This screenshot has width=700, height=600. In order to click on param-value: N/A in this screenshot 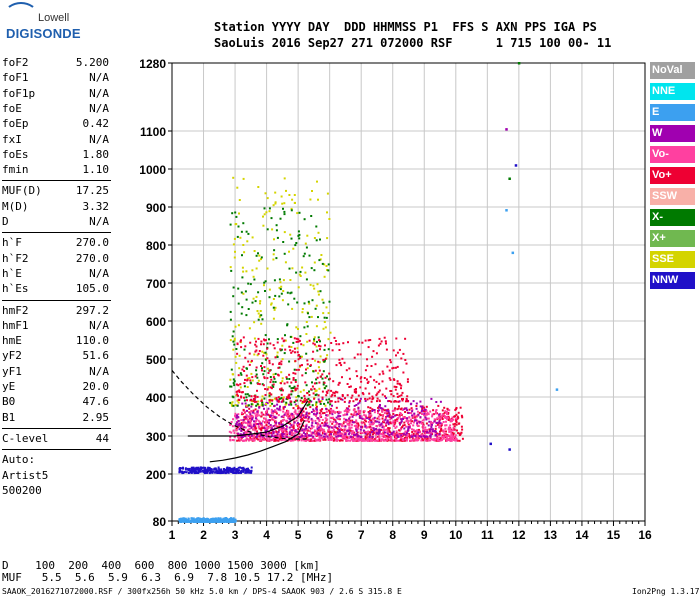, I will do `click(99, 93)`.